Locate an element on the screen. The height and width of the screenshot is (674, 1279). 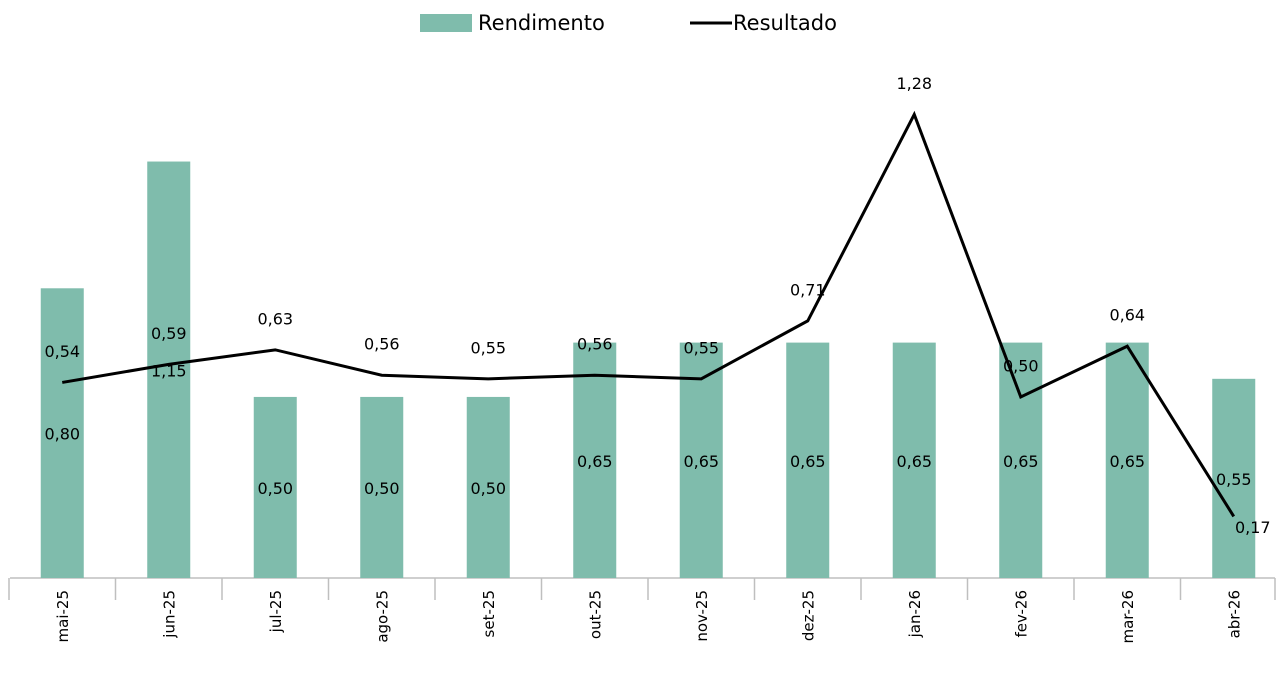
data-label: 0,63 is located at coordinates (275, 318).